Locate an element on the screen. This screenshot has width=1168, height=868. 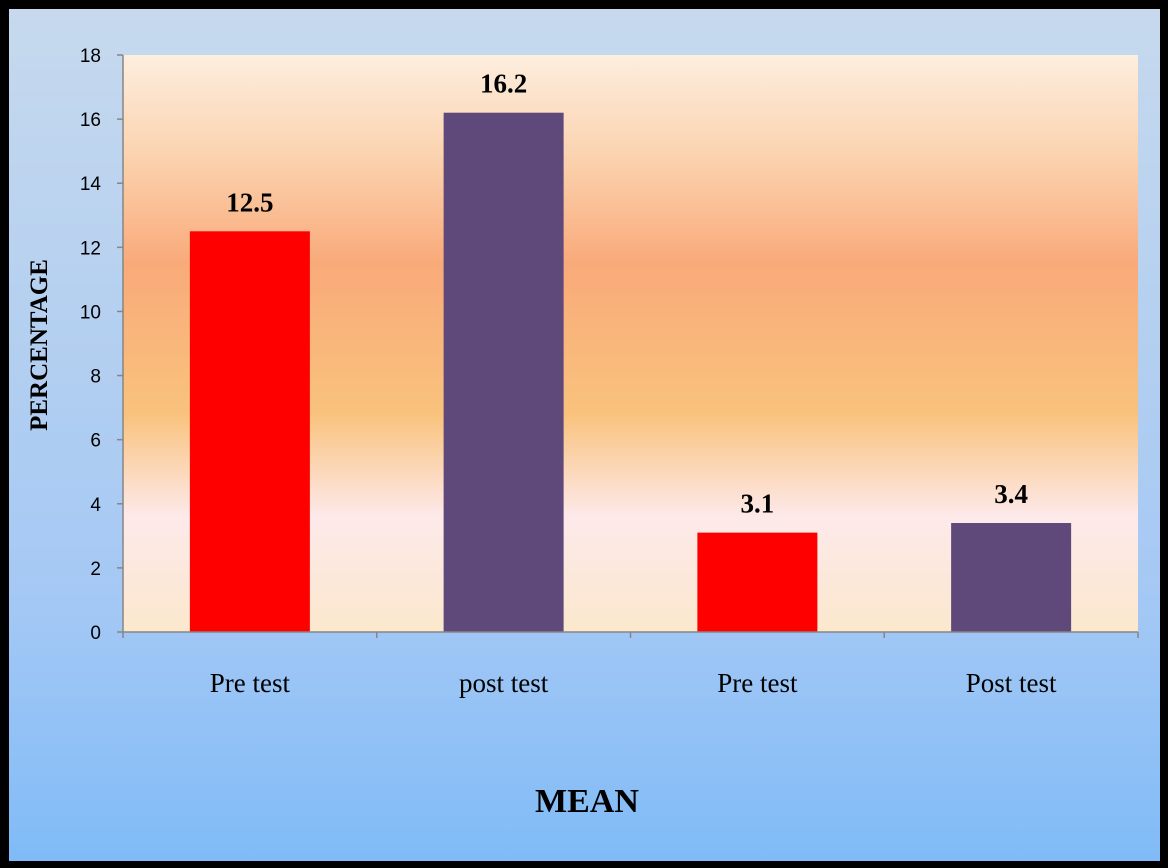
category-label: post test is located at coordinates (504, 683).